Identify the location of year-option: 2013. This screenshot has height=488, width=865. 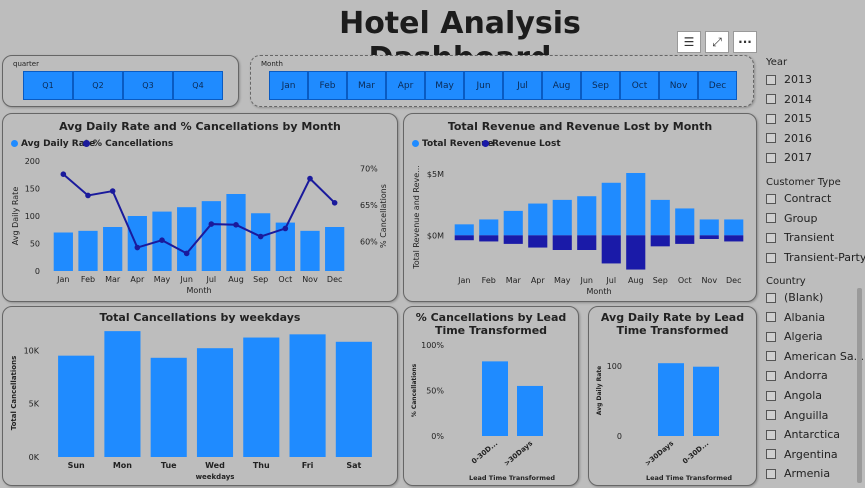
(789, 79).